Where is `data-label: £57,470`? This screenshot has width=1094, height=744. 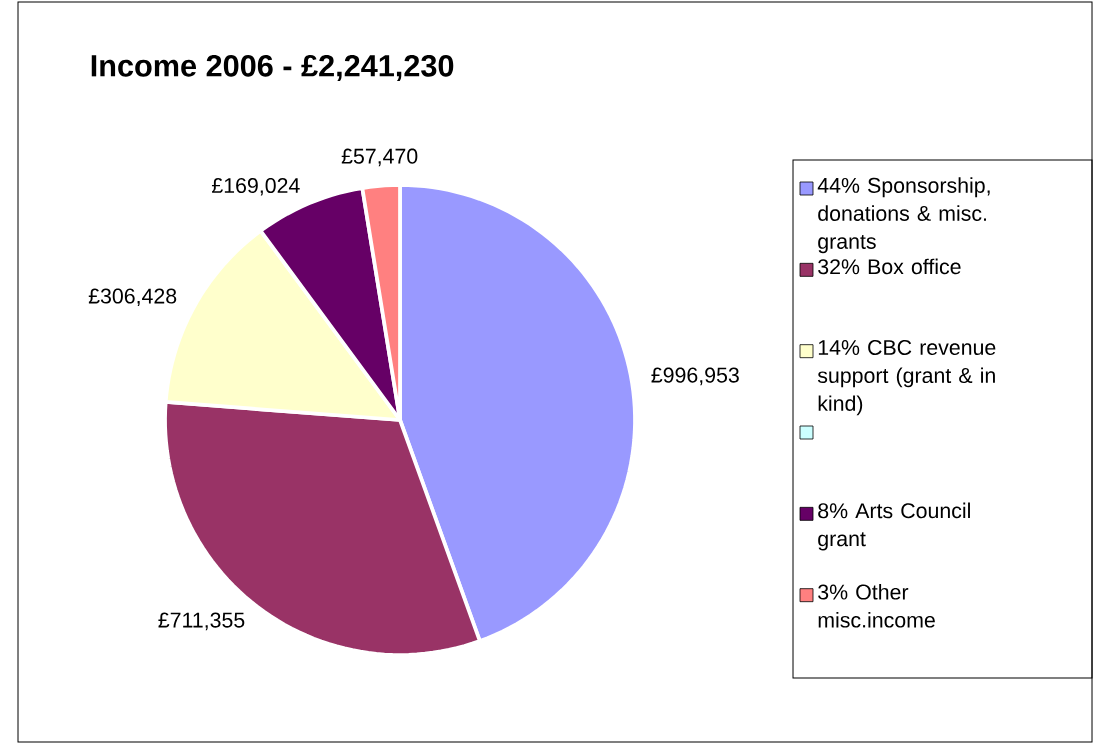 data-label: £57,470 is located at coordinates (379, 157).